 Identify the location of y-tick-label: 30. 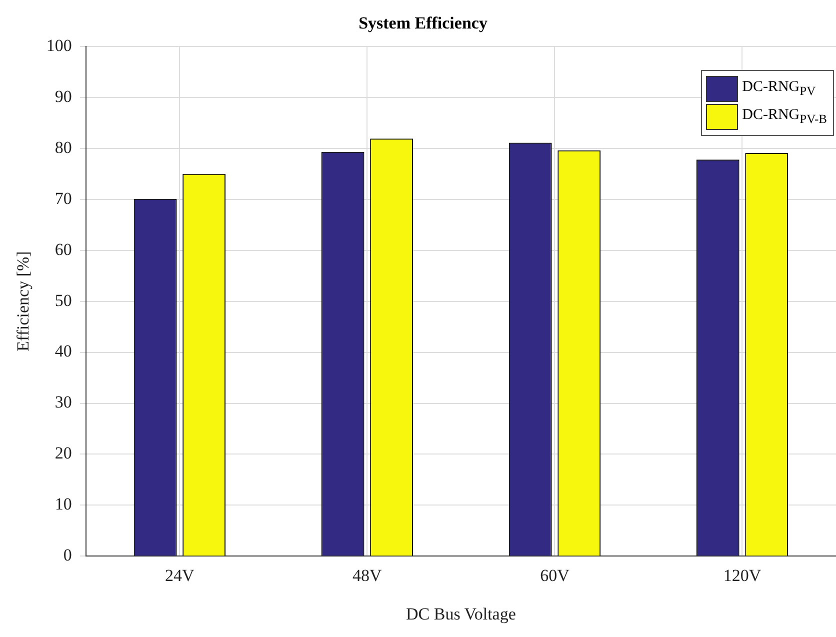
(63, 402).